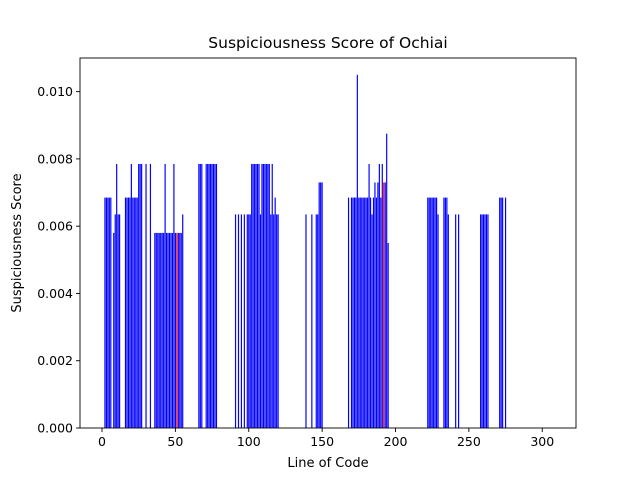 This screenshot has height=480, width=640. I want to click on x-tick-label: 300, so click(542, 441).